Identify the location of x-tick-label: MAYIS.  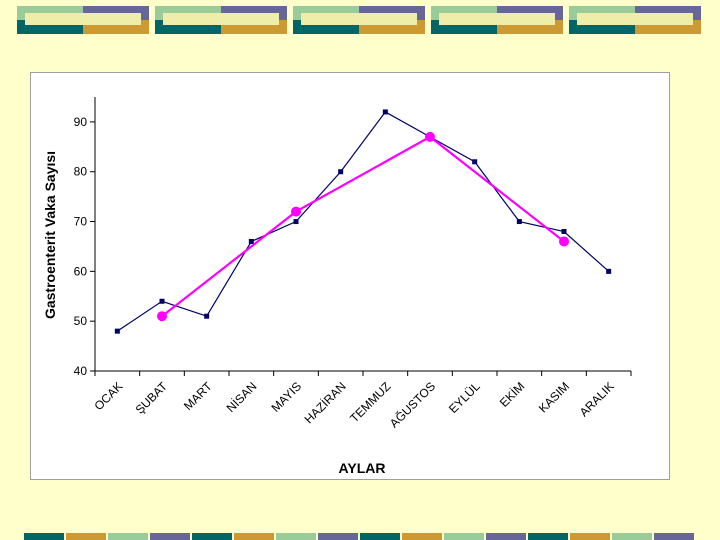
(286, 397).